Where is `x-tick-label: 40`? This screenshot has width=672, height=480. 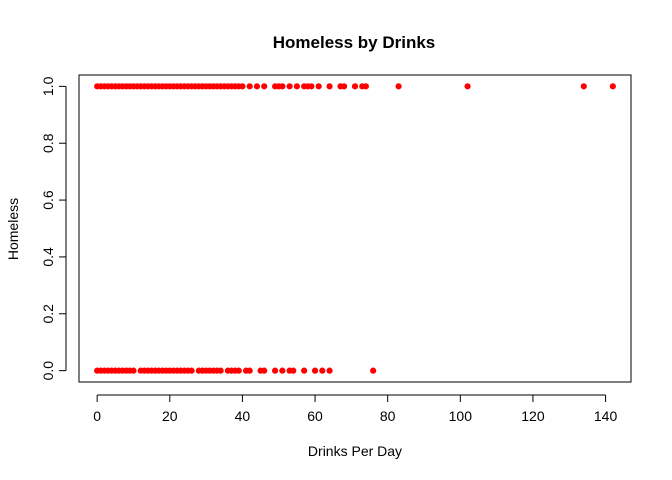
x-tick-label: 40 is located at coordinates (243, 416).